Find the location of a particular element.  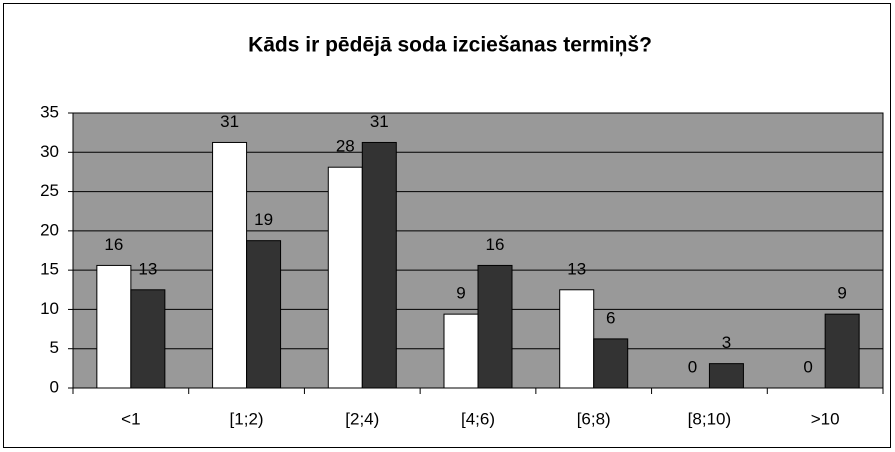

y-tick-label: 0 is located at coordinates (54, 386).